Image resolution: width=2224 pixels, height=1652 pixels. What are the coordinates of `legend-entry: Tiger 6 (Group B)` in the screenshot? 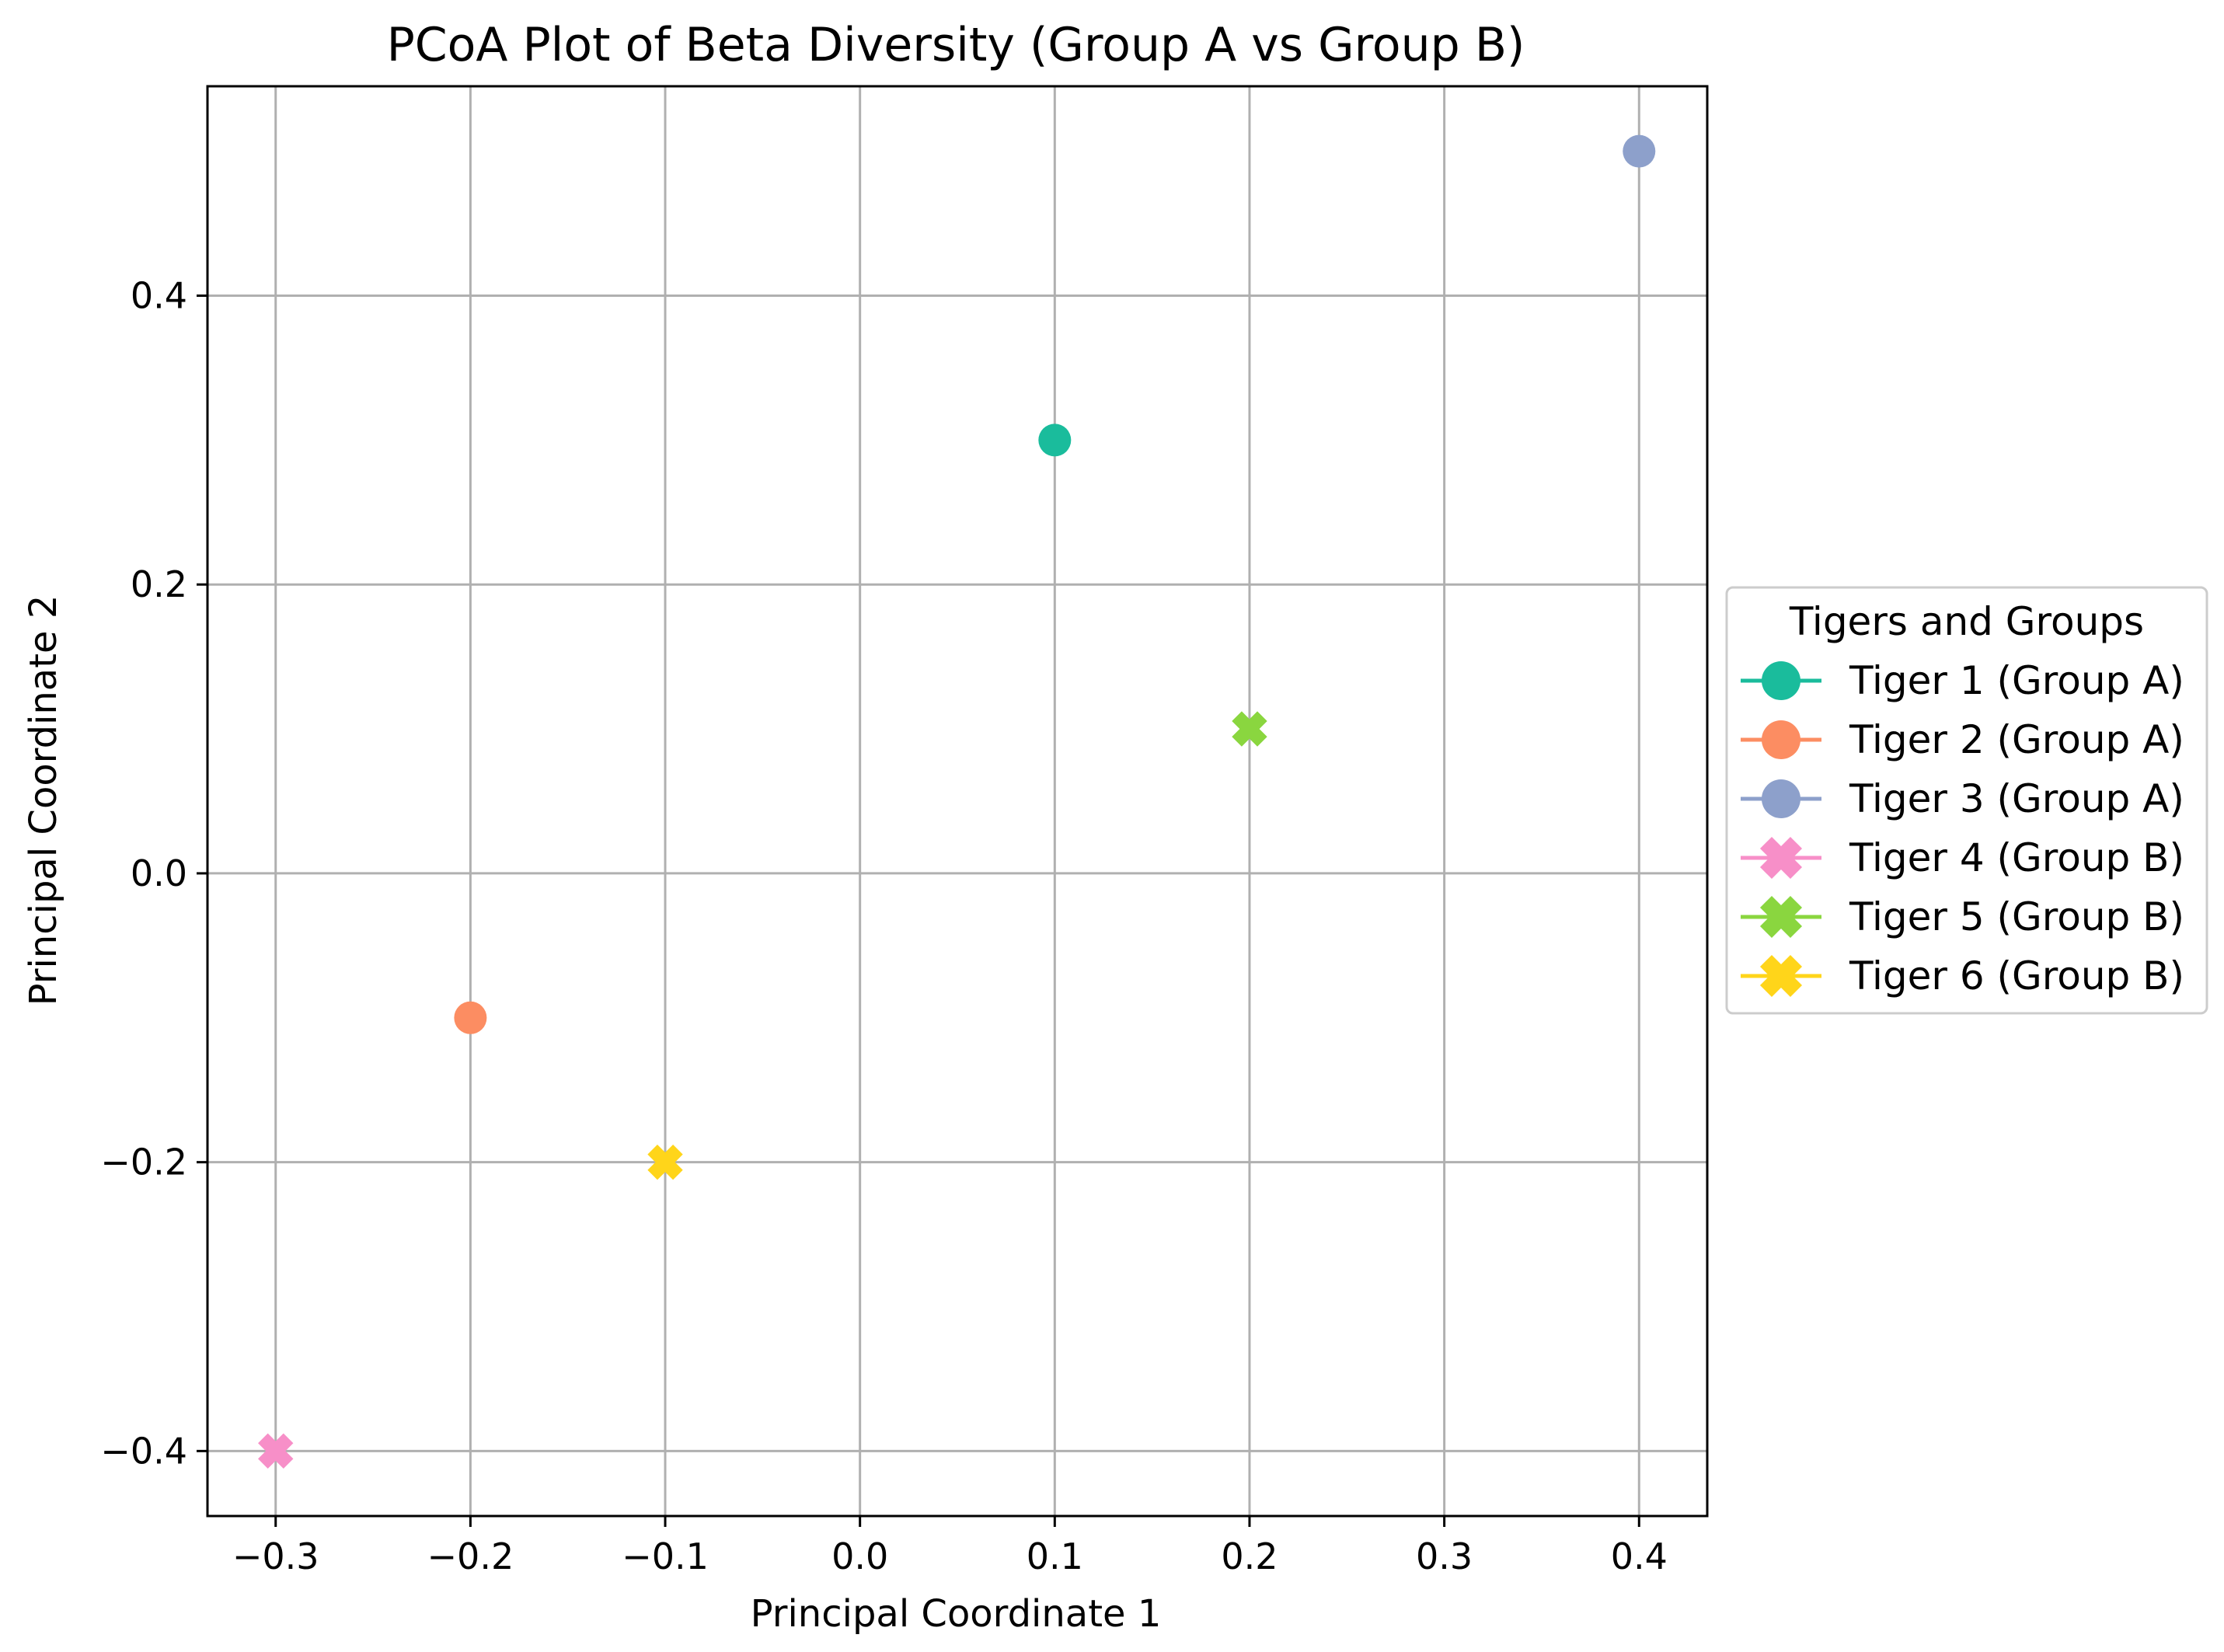 It's located at (1962, 976).